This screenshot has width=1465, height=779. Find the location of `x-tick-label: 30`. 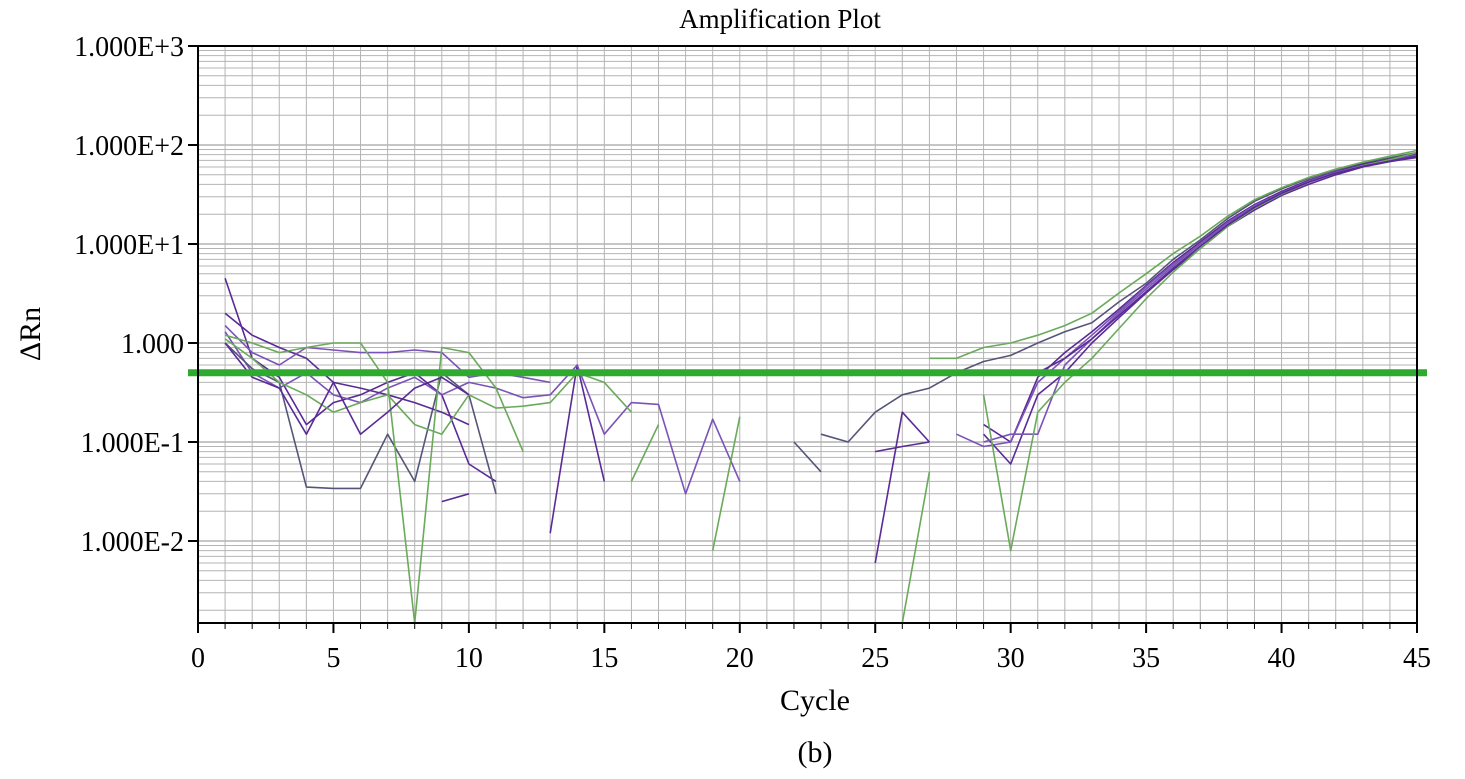

x-tick-label: 30 is located at coordinates (1011, 658).